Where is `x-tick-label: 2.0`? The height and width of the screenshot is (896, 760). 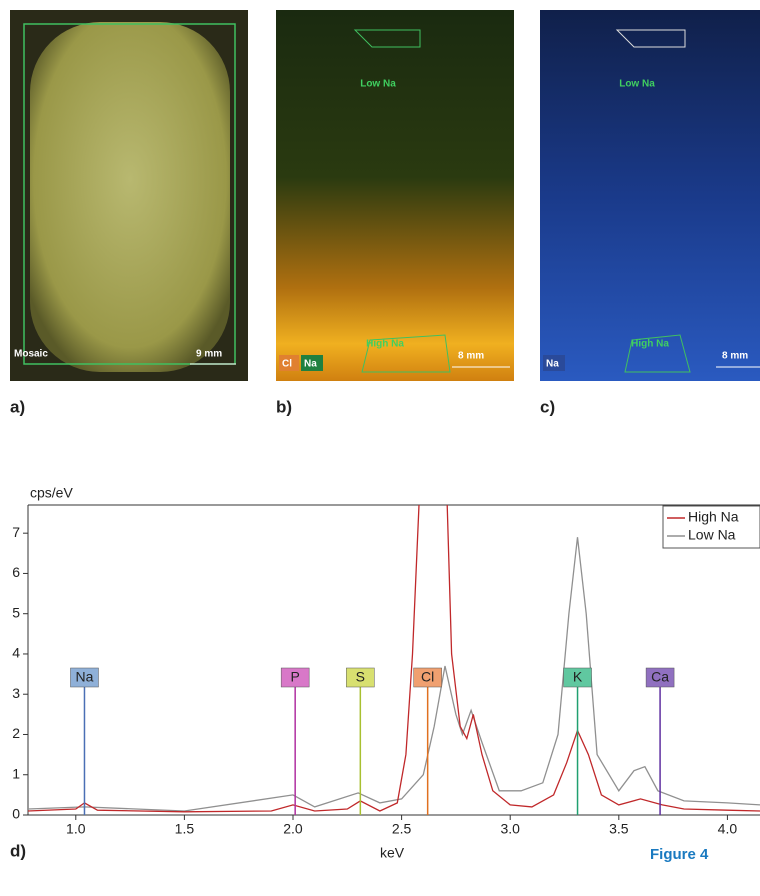 x-tick-label: 2.0 is located at coordinates (293, 829).